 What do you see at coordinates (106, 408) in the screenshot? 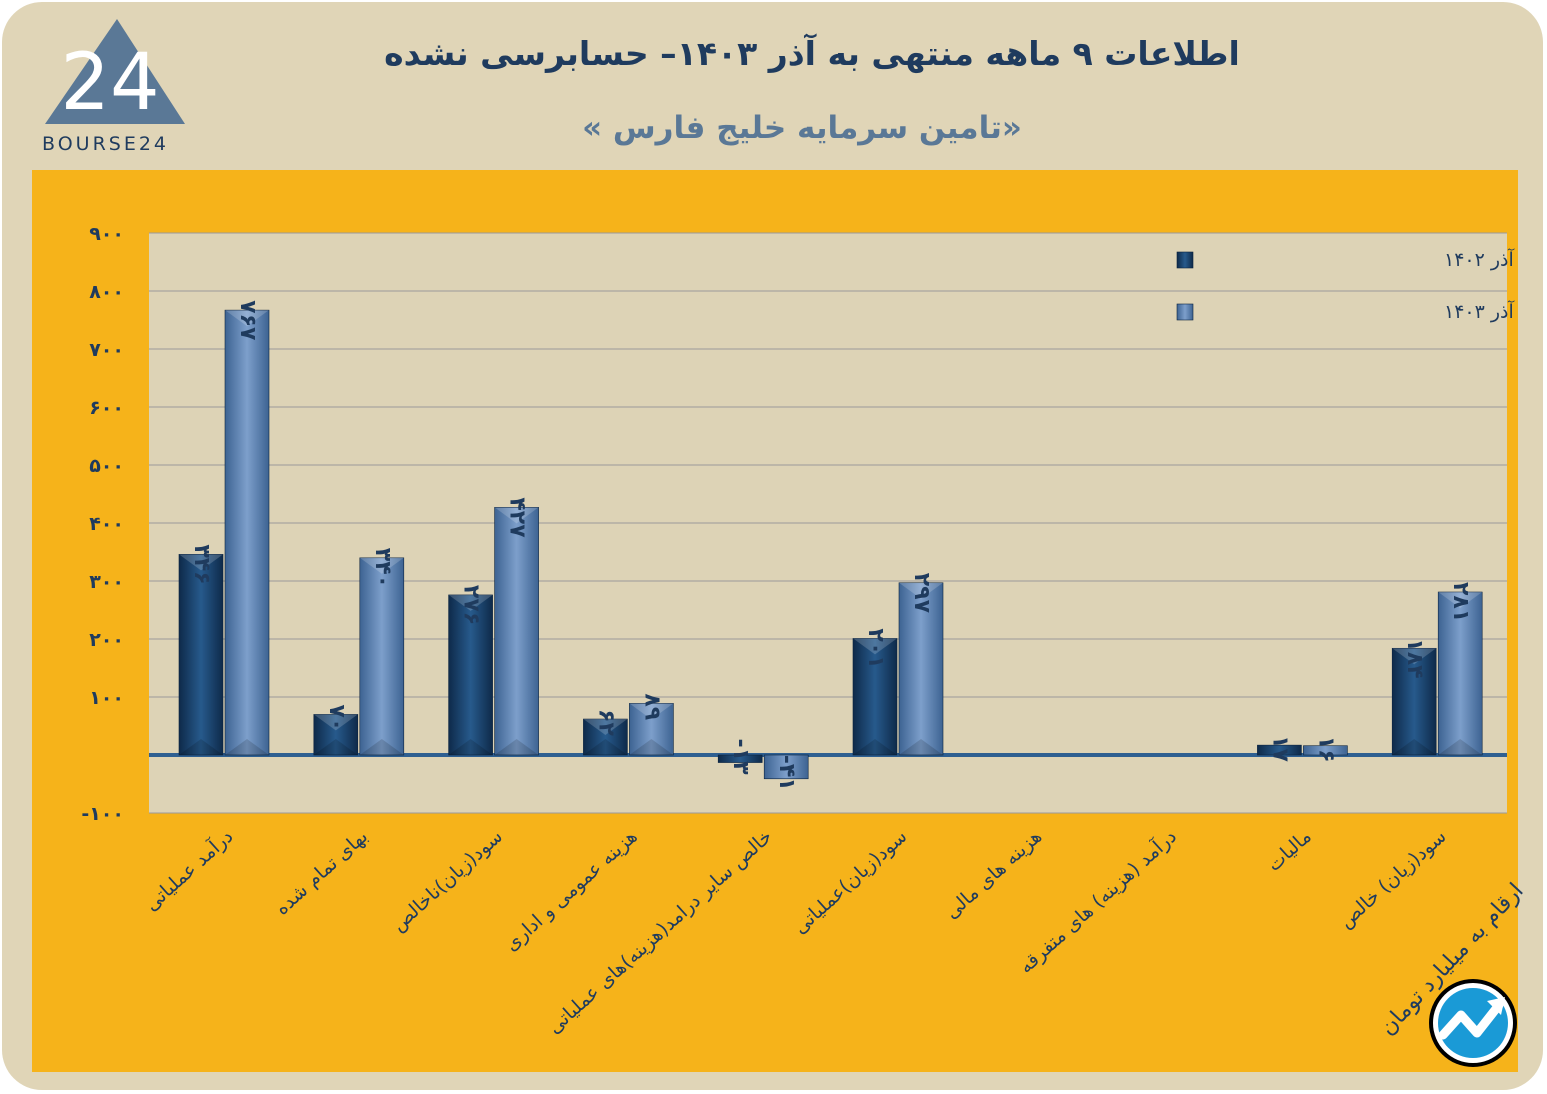
I see `y-tick-label: ۶۰۰` at bounding box center [106, 408].